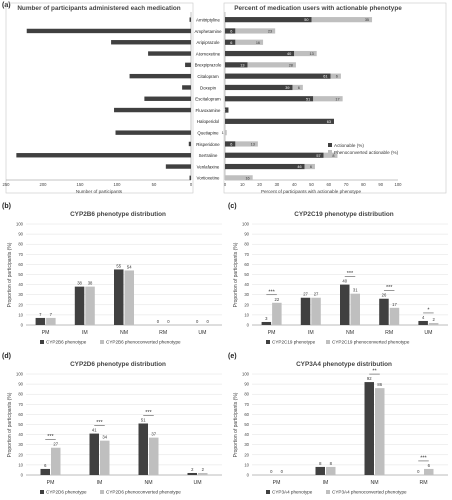  I want to click on bar-value-label: 40, so click(344, 281).